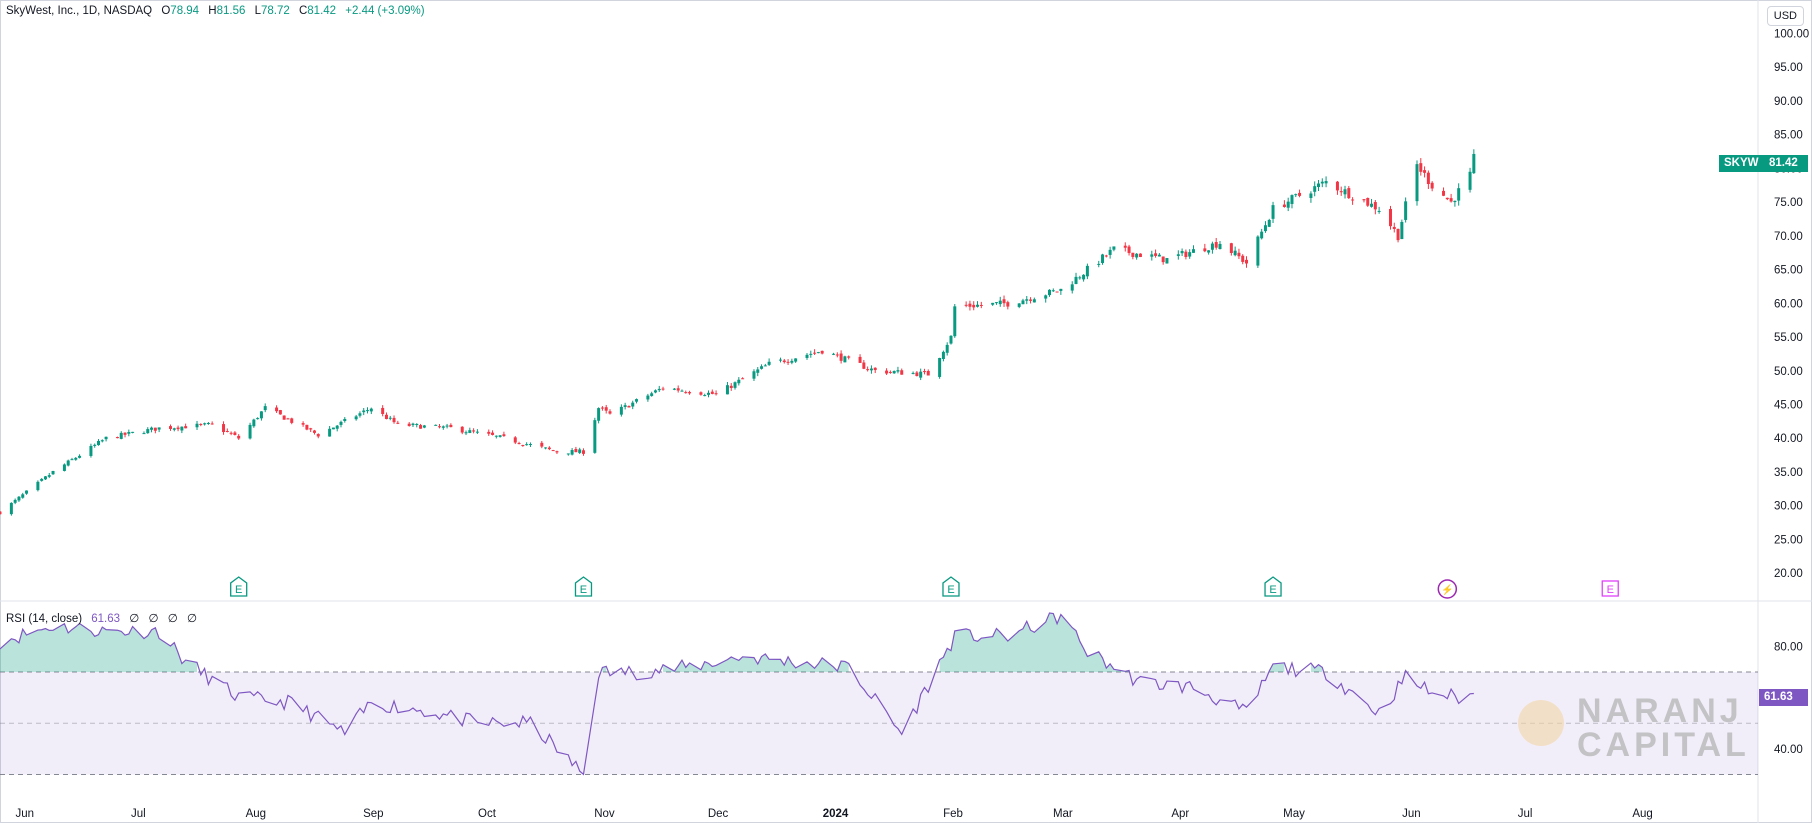 Image resolution: width=1812 pixels, height=823 pixels. I want to click on watermark-logo, so click(1541, 723).